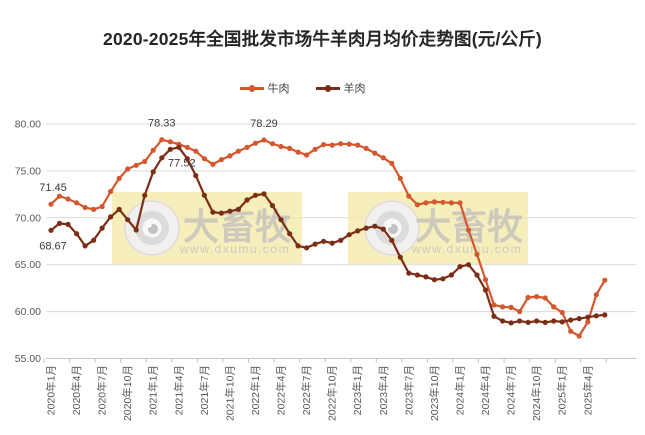  I want to click on x-axis-label: 2020年1月, so click(51, 390).